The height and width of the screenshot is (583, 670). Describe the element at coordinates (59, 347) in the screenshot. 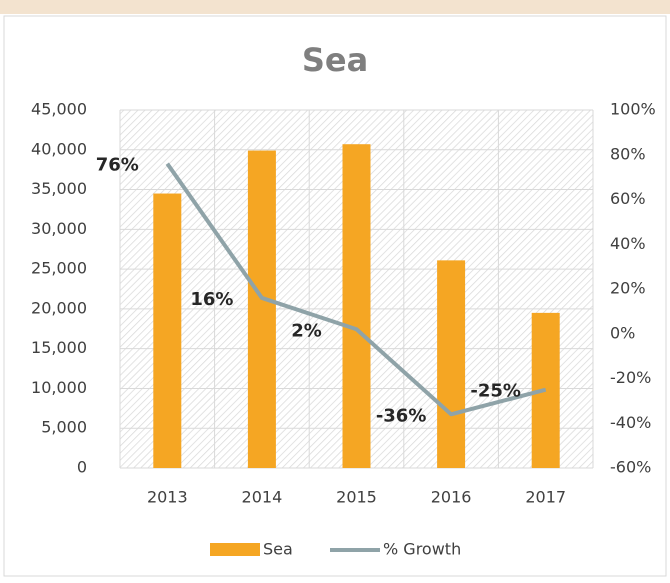

I see `y-tick-label: 15,000` at that location.